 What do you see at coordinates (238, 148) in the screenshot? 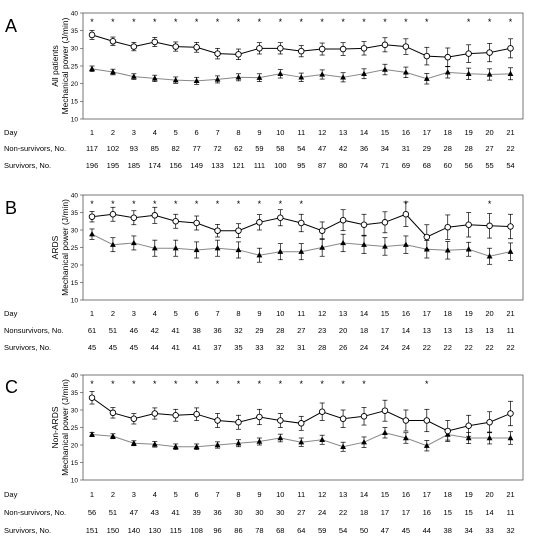
I see `count-value: 62` at bounding box center [238, 148].